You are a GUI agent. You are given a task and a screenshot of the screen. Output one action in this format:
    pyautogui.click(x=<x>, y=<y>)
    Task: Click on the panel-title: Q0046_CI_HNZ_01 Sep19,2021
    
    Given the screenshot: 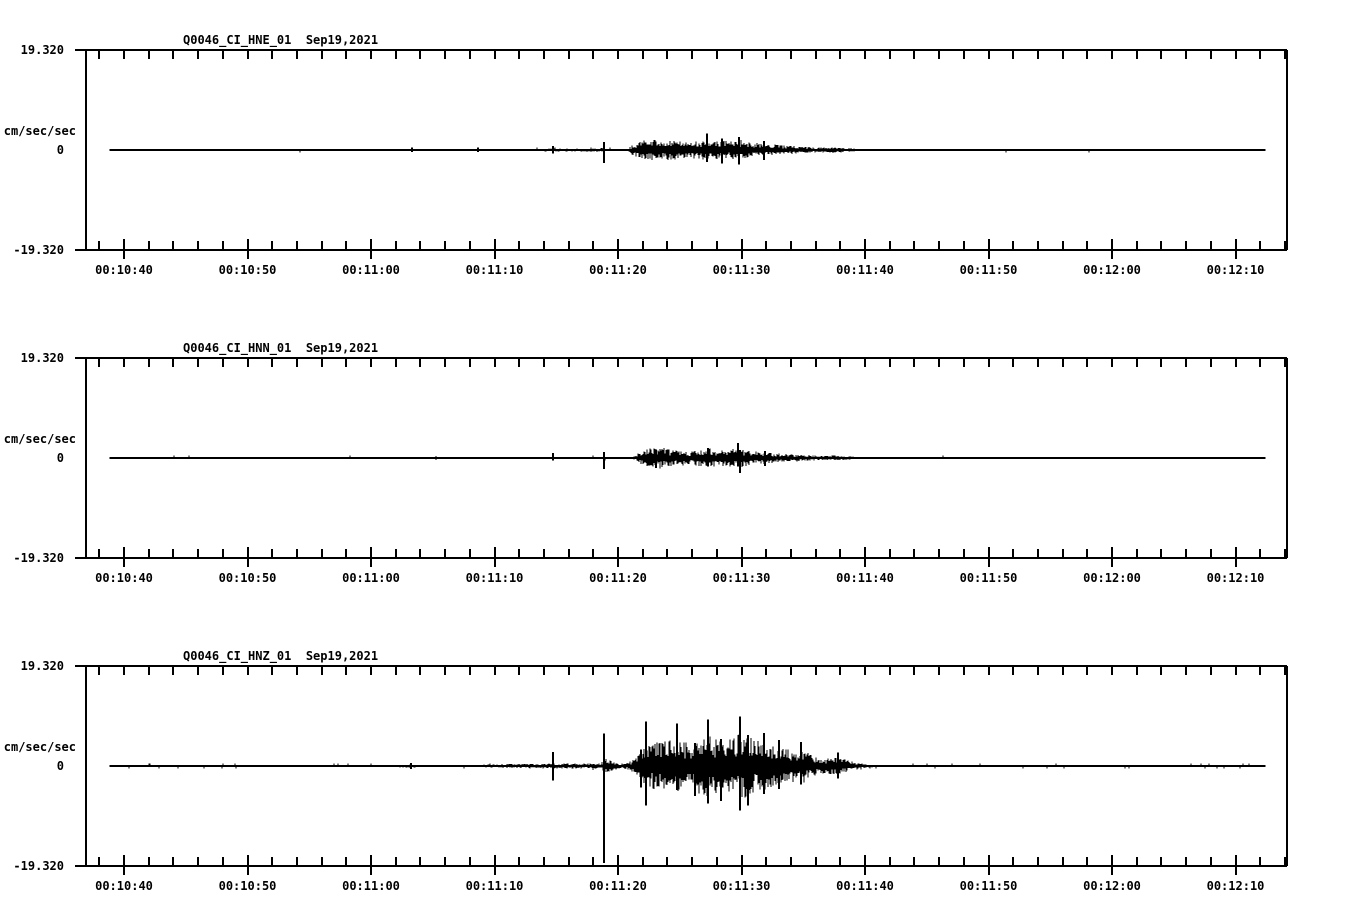 What is the action you would take?
    pyautogui.click(x=281, y=656)
    